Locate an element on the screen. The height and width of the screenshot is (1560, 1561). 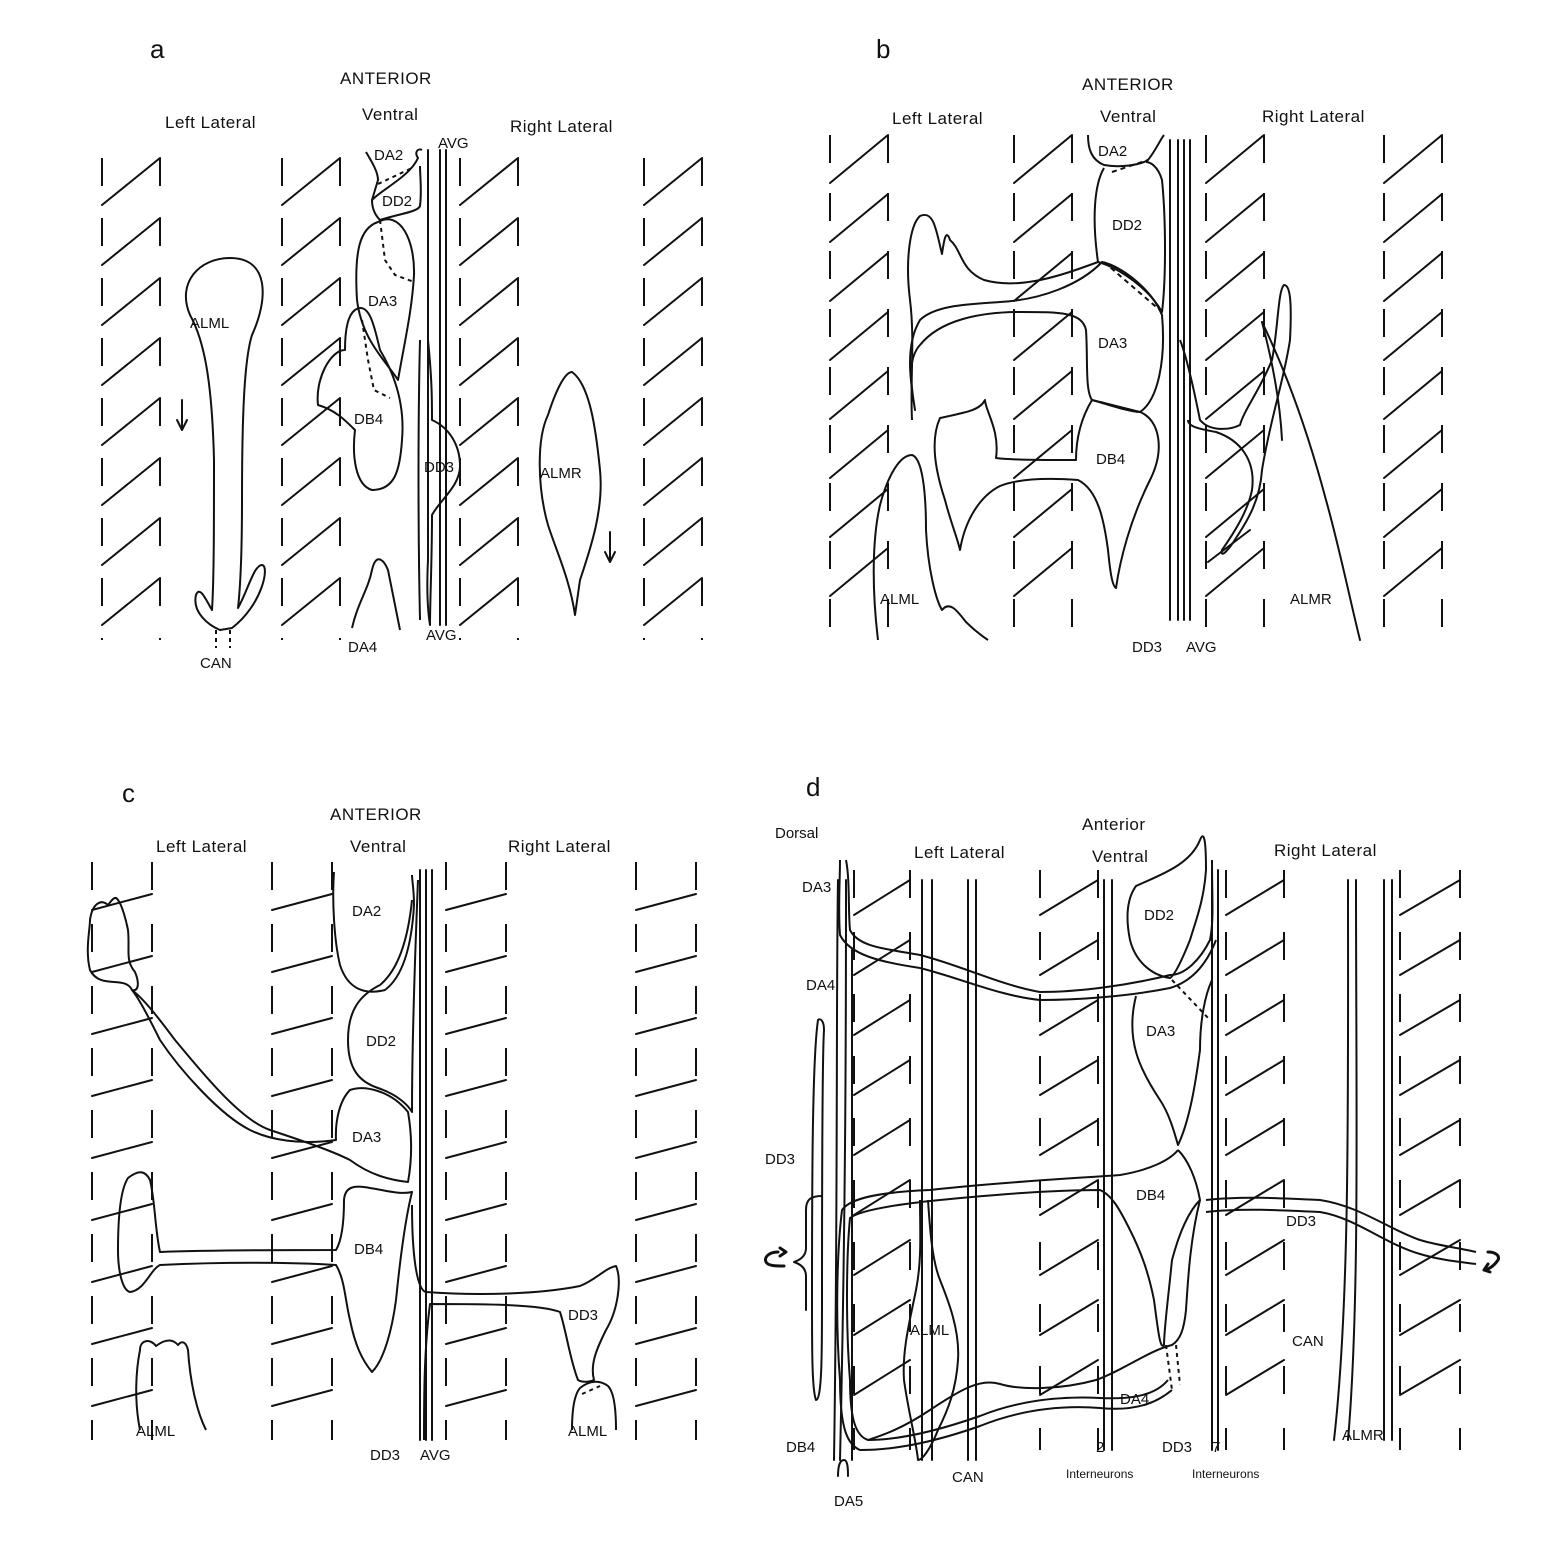
label-da3-c: DA3 is located at coordinates (366, 1137).